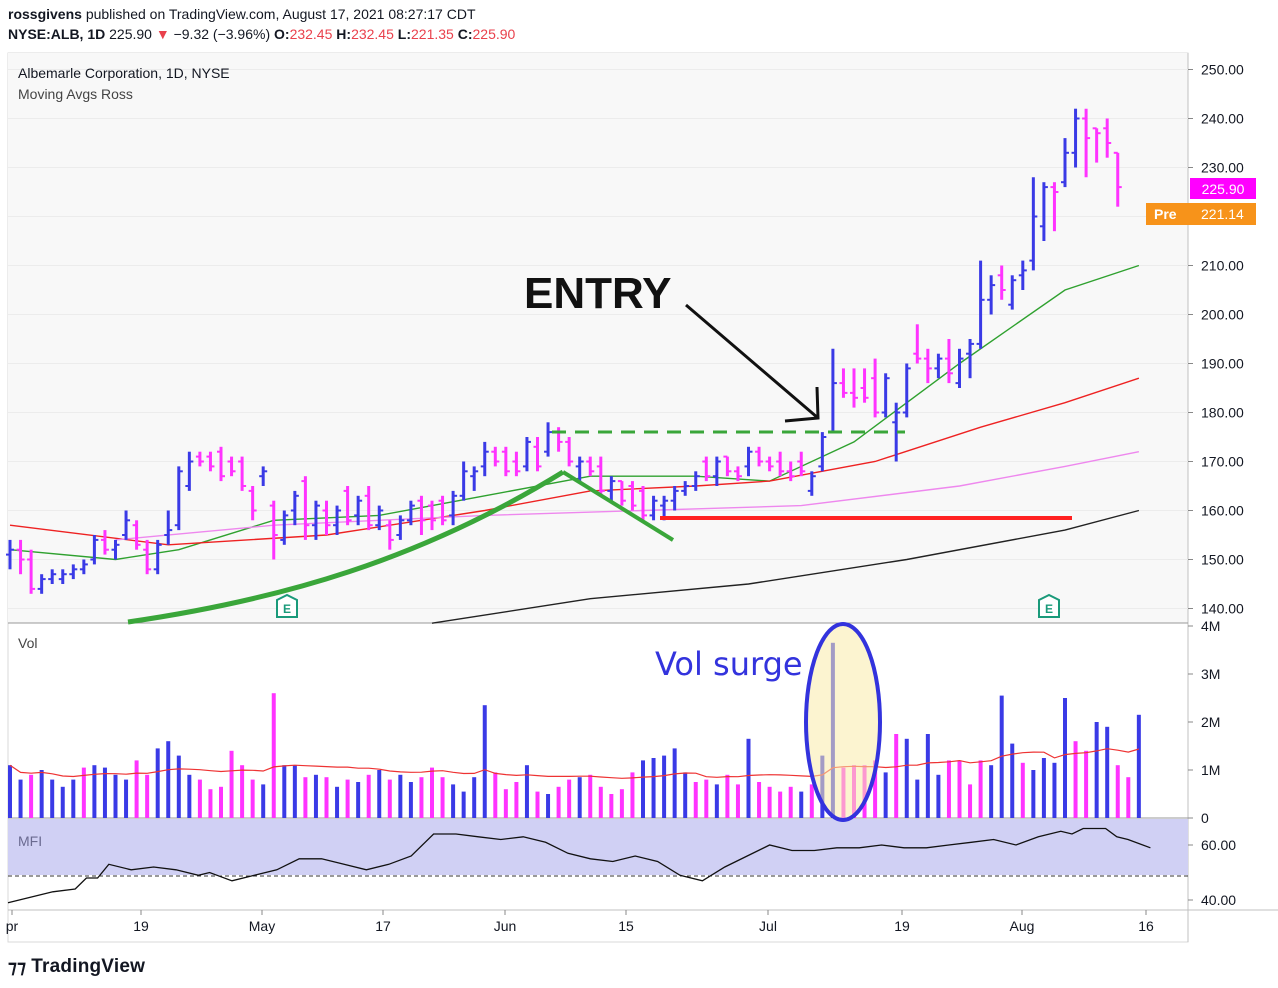 This screenshot has width=1278, height=988. Describe the element at coordinates (1210, 674) in the screenshot. I see `volume-tick-label: 3M` at that location.